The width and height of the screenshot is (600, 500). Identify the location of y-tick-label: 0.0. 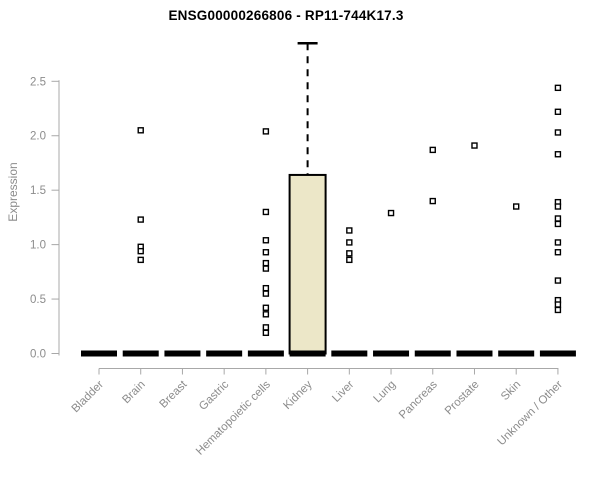
(38, 355).